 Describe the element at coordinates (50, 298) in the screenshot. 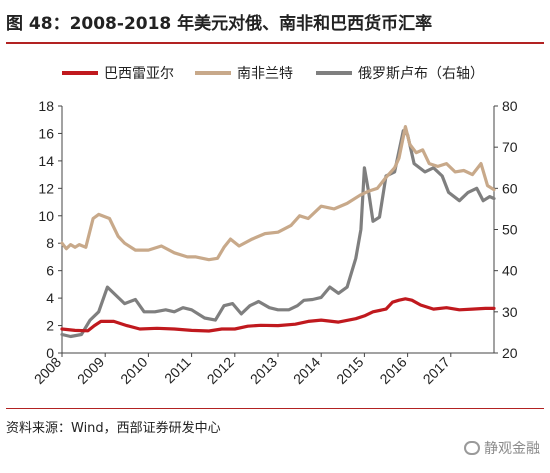

I see `y-tick-label-left: 4` at that location.